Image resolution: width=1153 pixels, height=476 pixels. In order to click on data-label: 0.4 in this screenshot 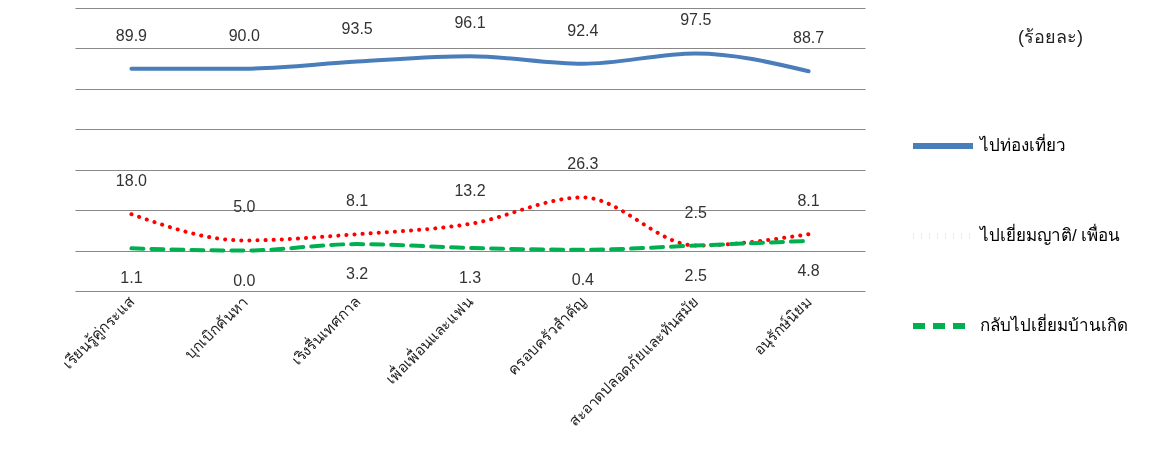, I will do `click(583, 279)`.